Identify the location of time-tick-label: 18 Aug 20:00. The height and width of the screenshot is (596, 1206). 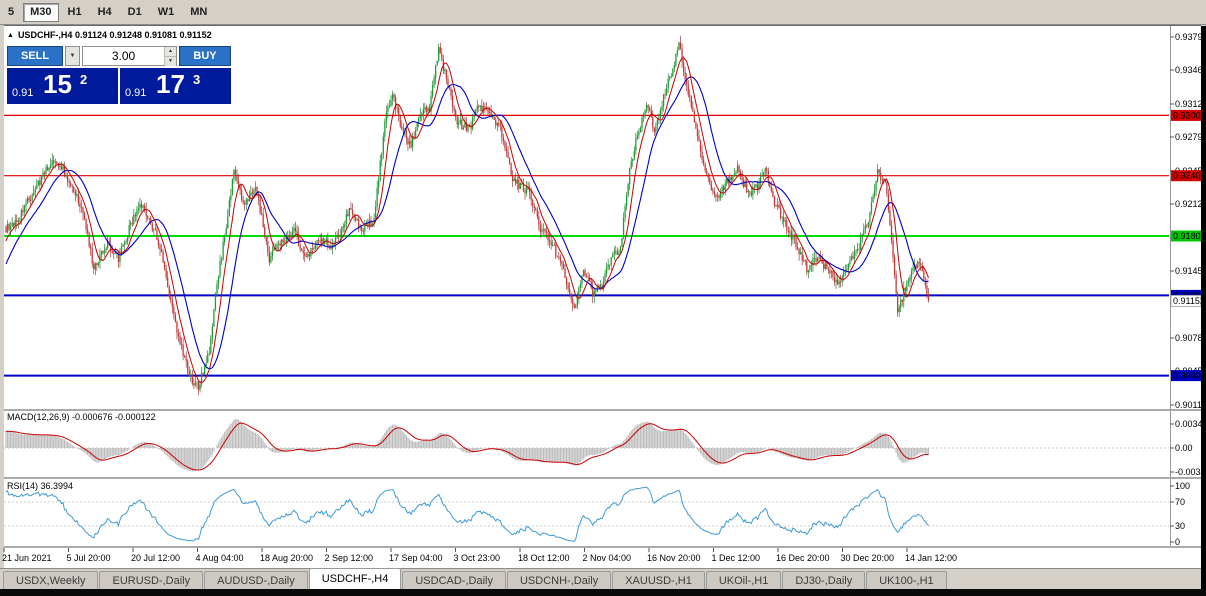
(286, 558).